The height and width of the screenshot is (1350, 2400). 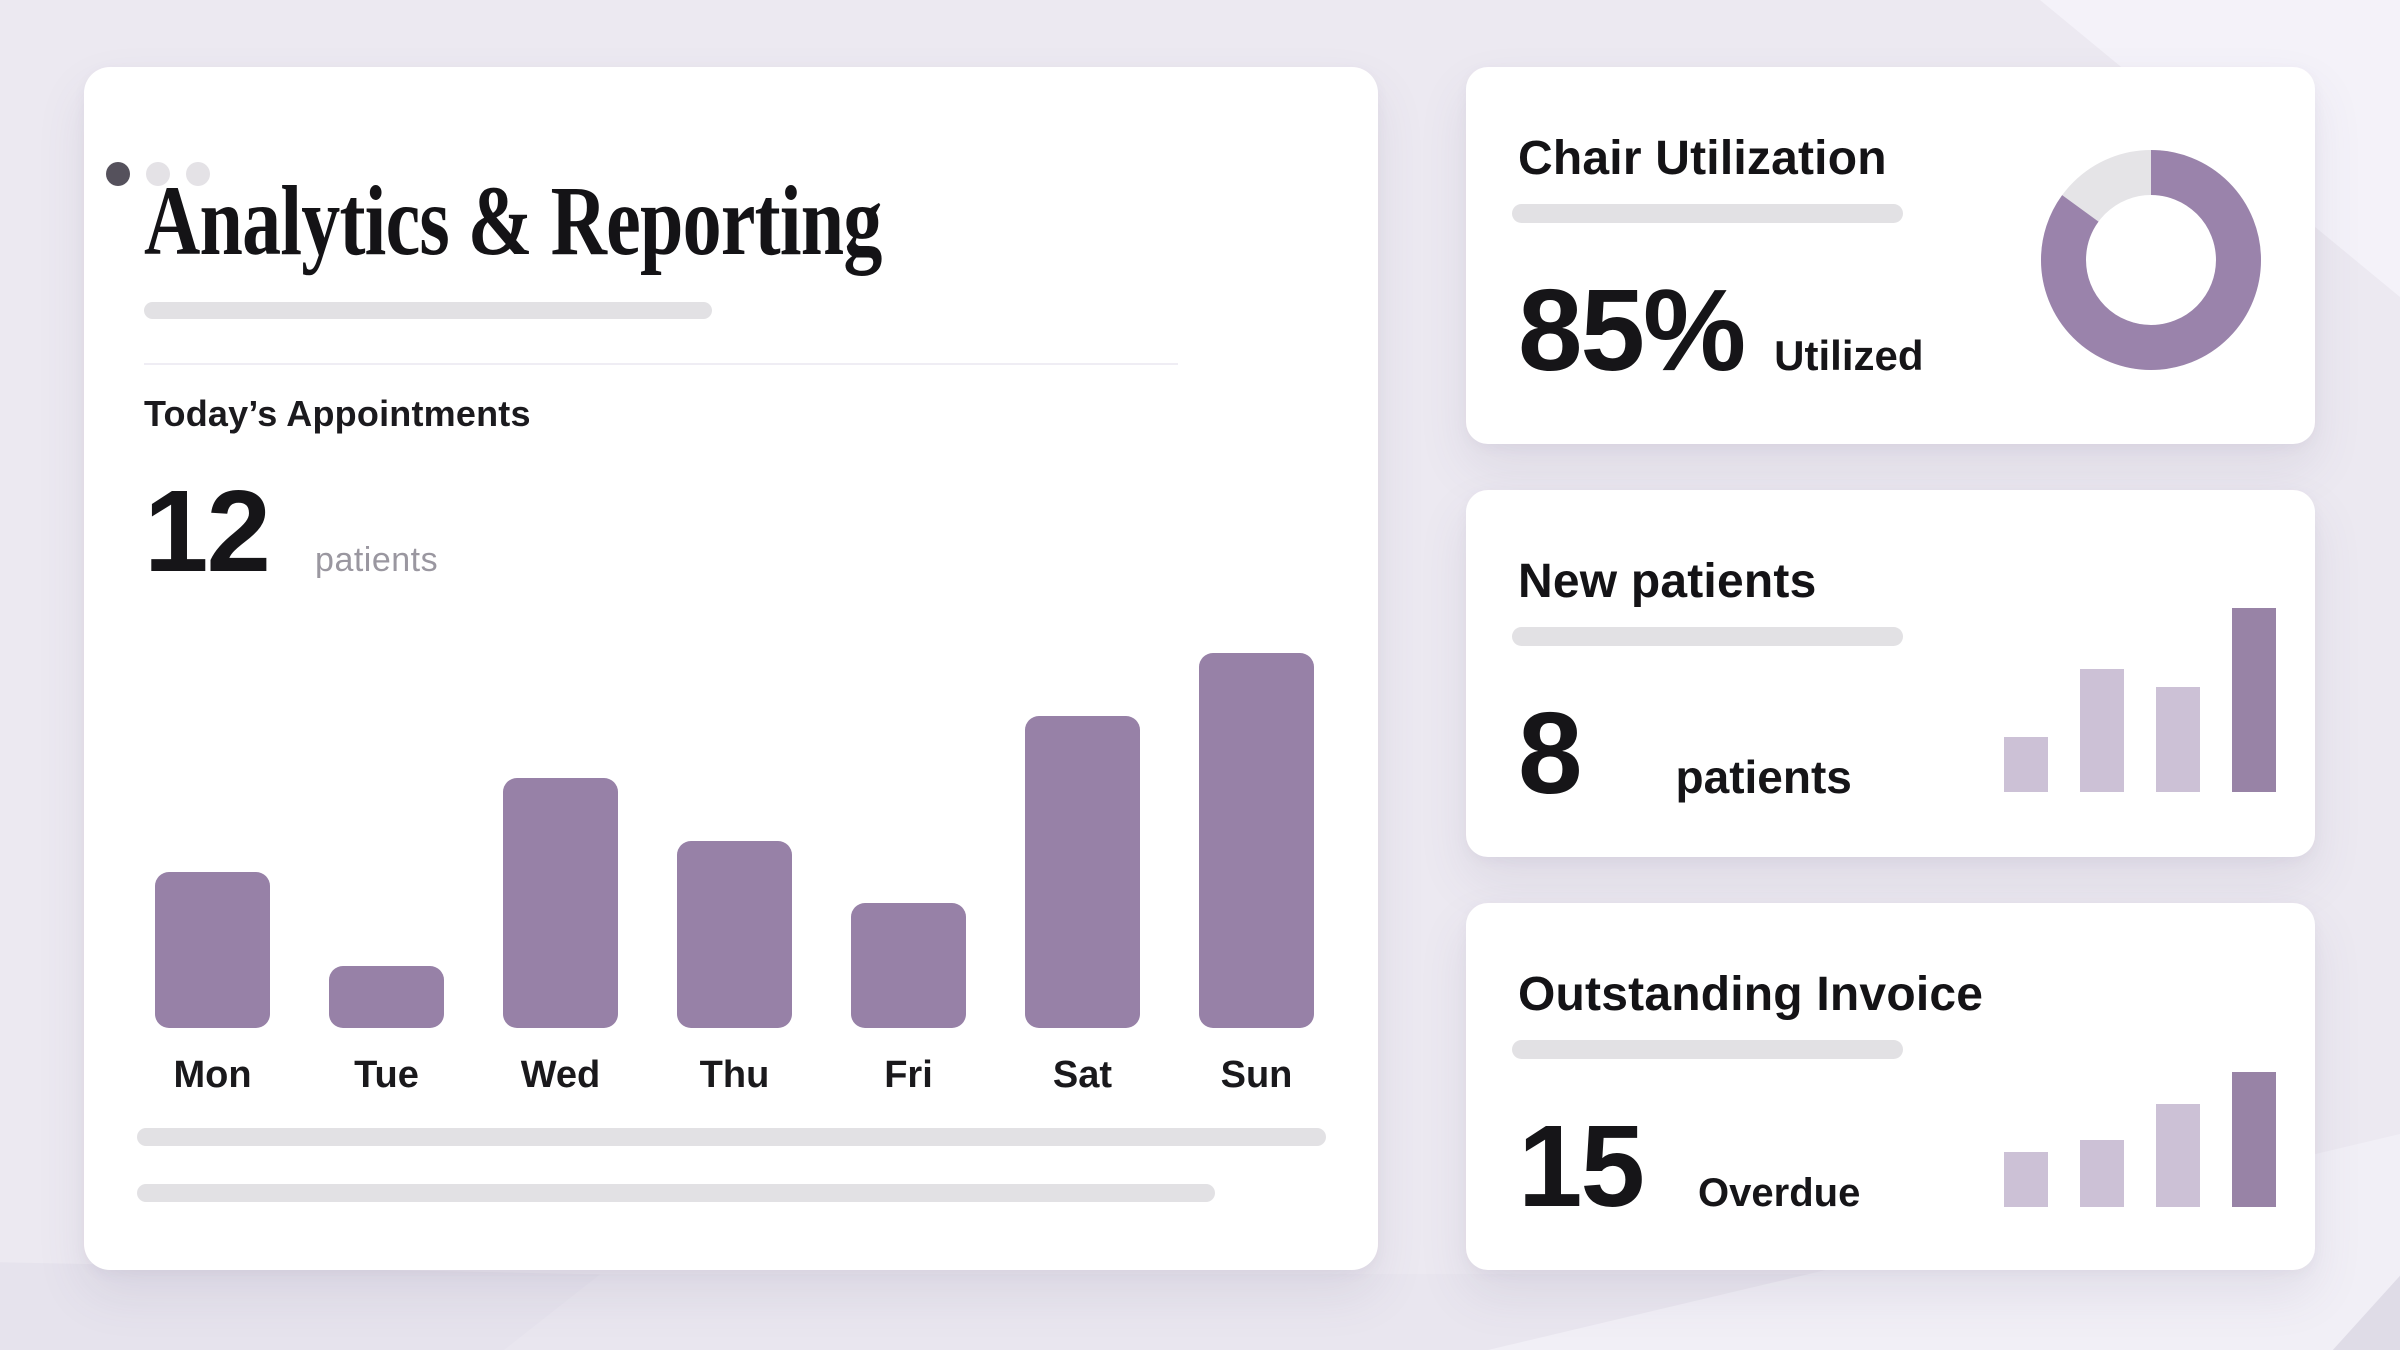 I want to click on stat-unit: patients, so click(x=377, y=560).